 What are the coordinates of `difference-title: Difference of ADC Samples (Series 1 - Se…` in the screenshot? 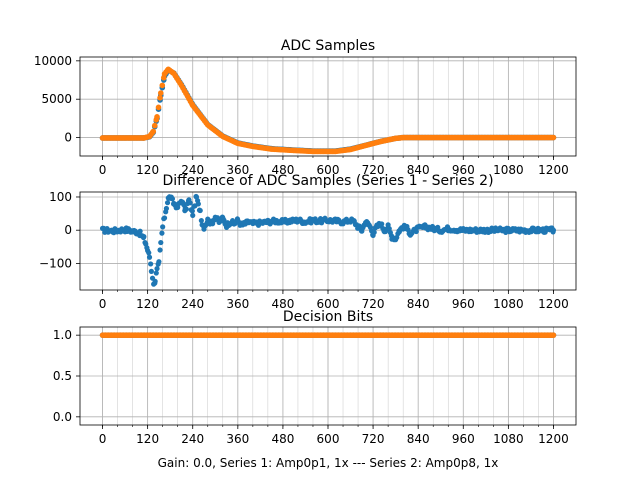 It's located at (327, 181).